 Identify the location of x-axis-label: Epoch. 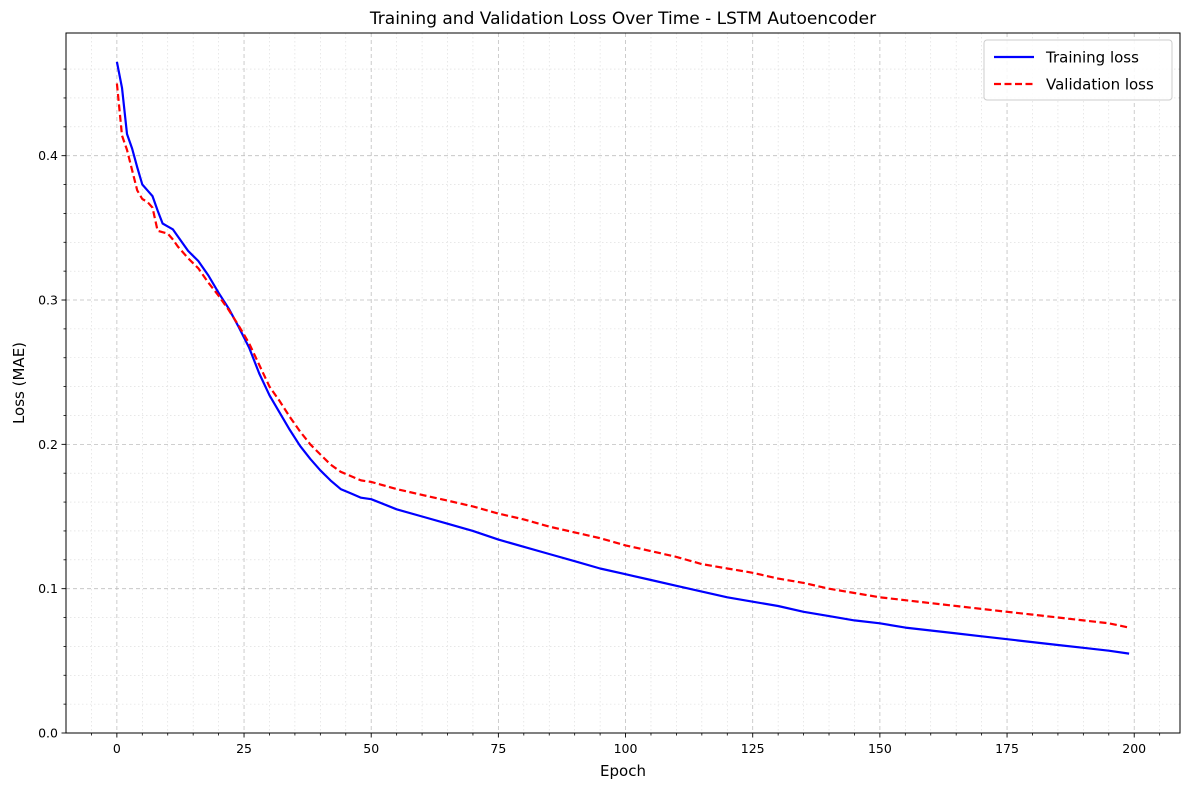
(623, 771).